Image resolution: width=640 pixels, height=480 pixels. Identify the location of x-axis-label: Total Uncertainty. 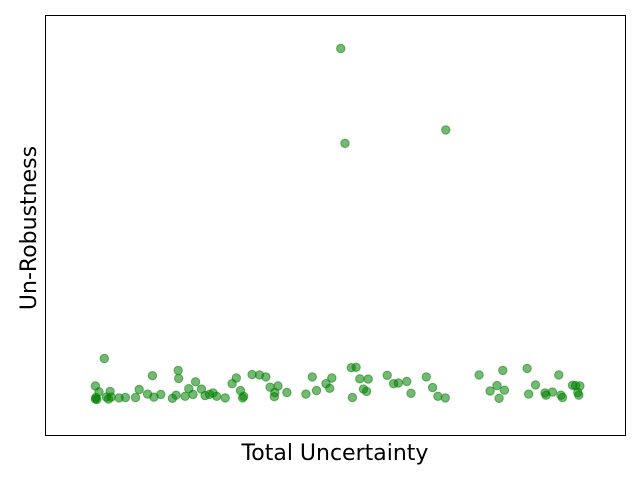
(335, 453).